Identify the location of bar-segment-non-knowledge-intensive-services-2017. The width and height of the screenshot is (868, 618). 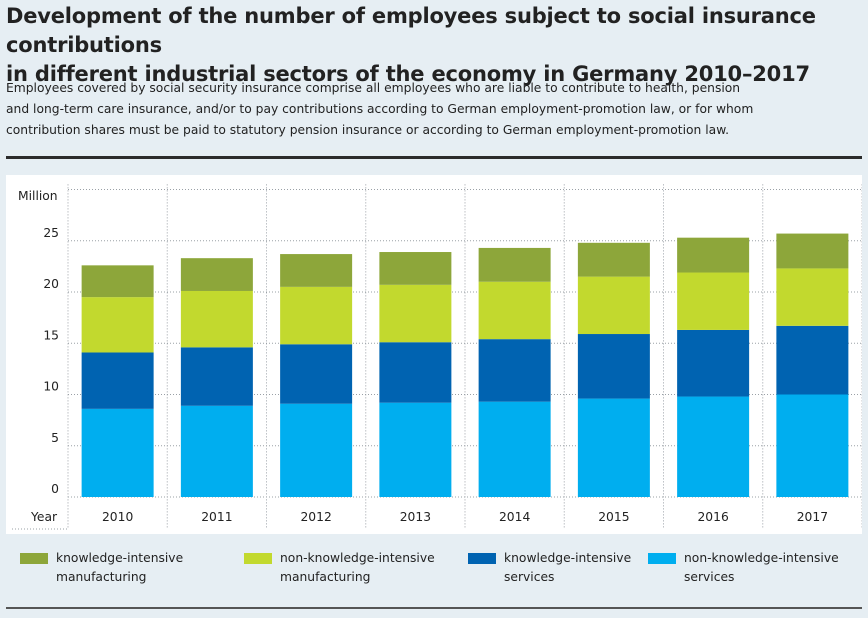
(812, 445).